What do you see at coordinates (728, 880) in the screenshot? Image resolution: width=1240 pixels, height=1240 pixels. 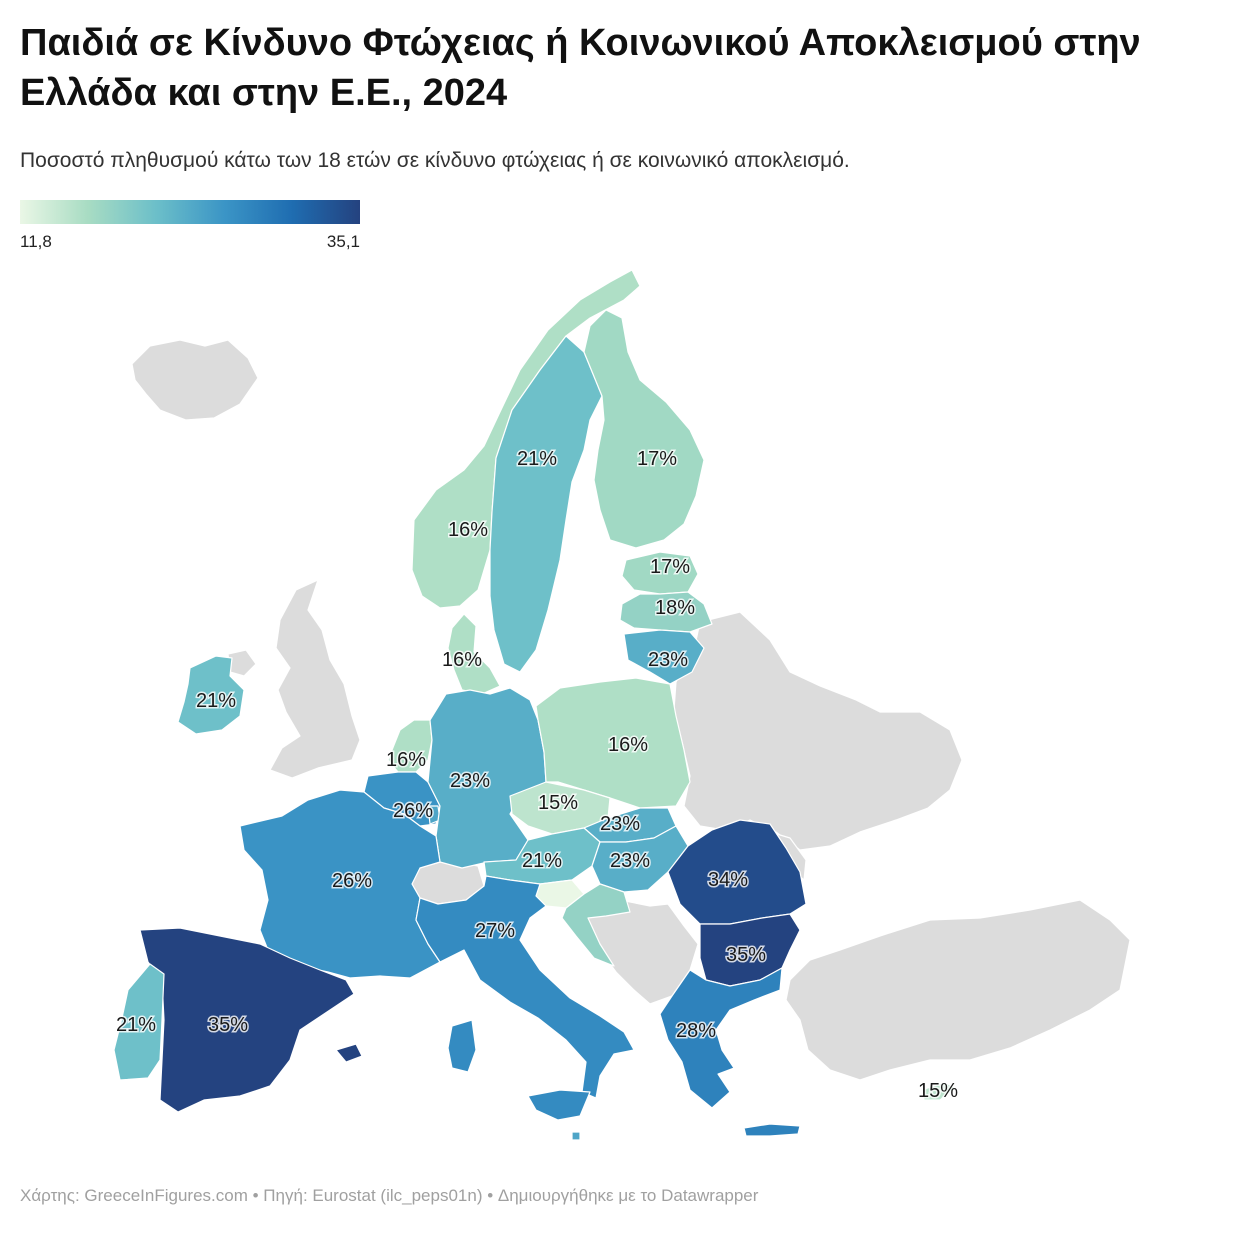 I see `label-romania: 34%` at bounding box center [728, 880].